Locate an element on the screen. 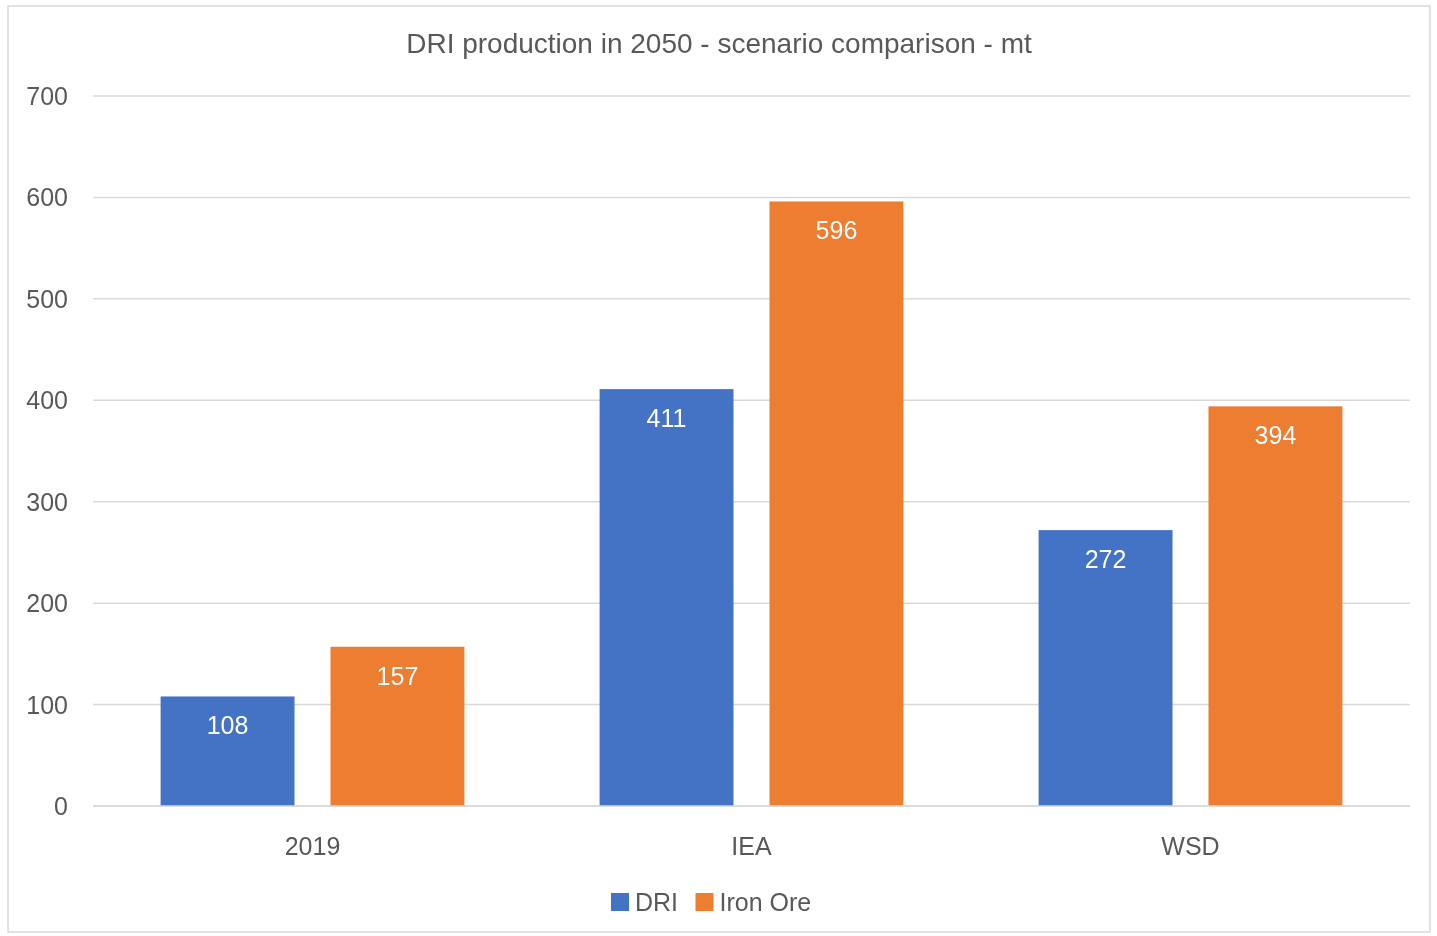  y-tick-label: 300 is located at coordinates (47, 501).